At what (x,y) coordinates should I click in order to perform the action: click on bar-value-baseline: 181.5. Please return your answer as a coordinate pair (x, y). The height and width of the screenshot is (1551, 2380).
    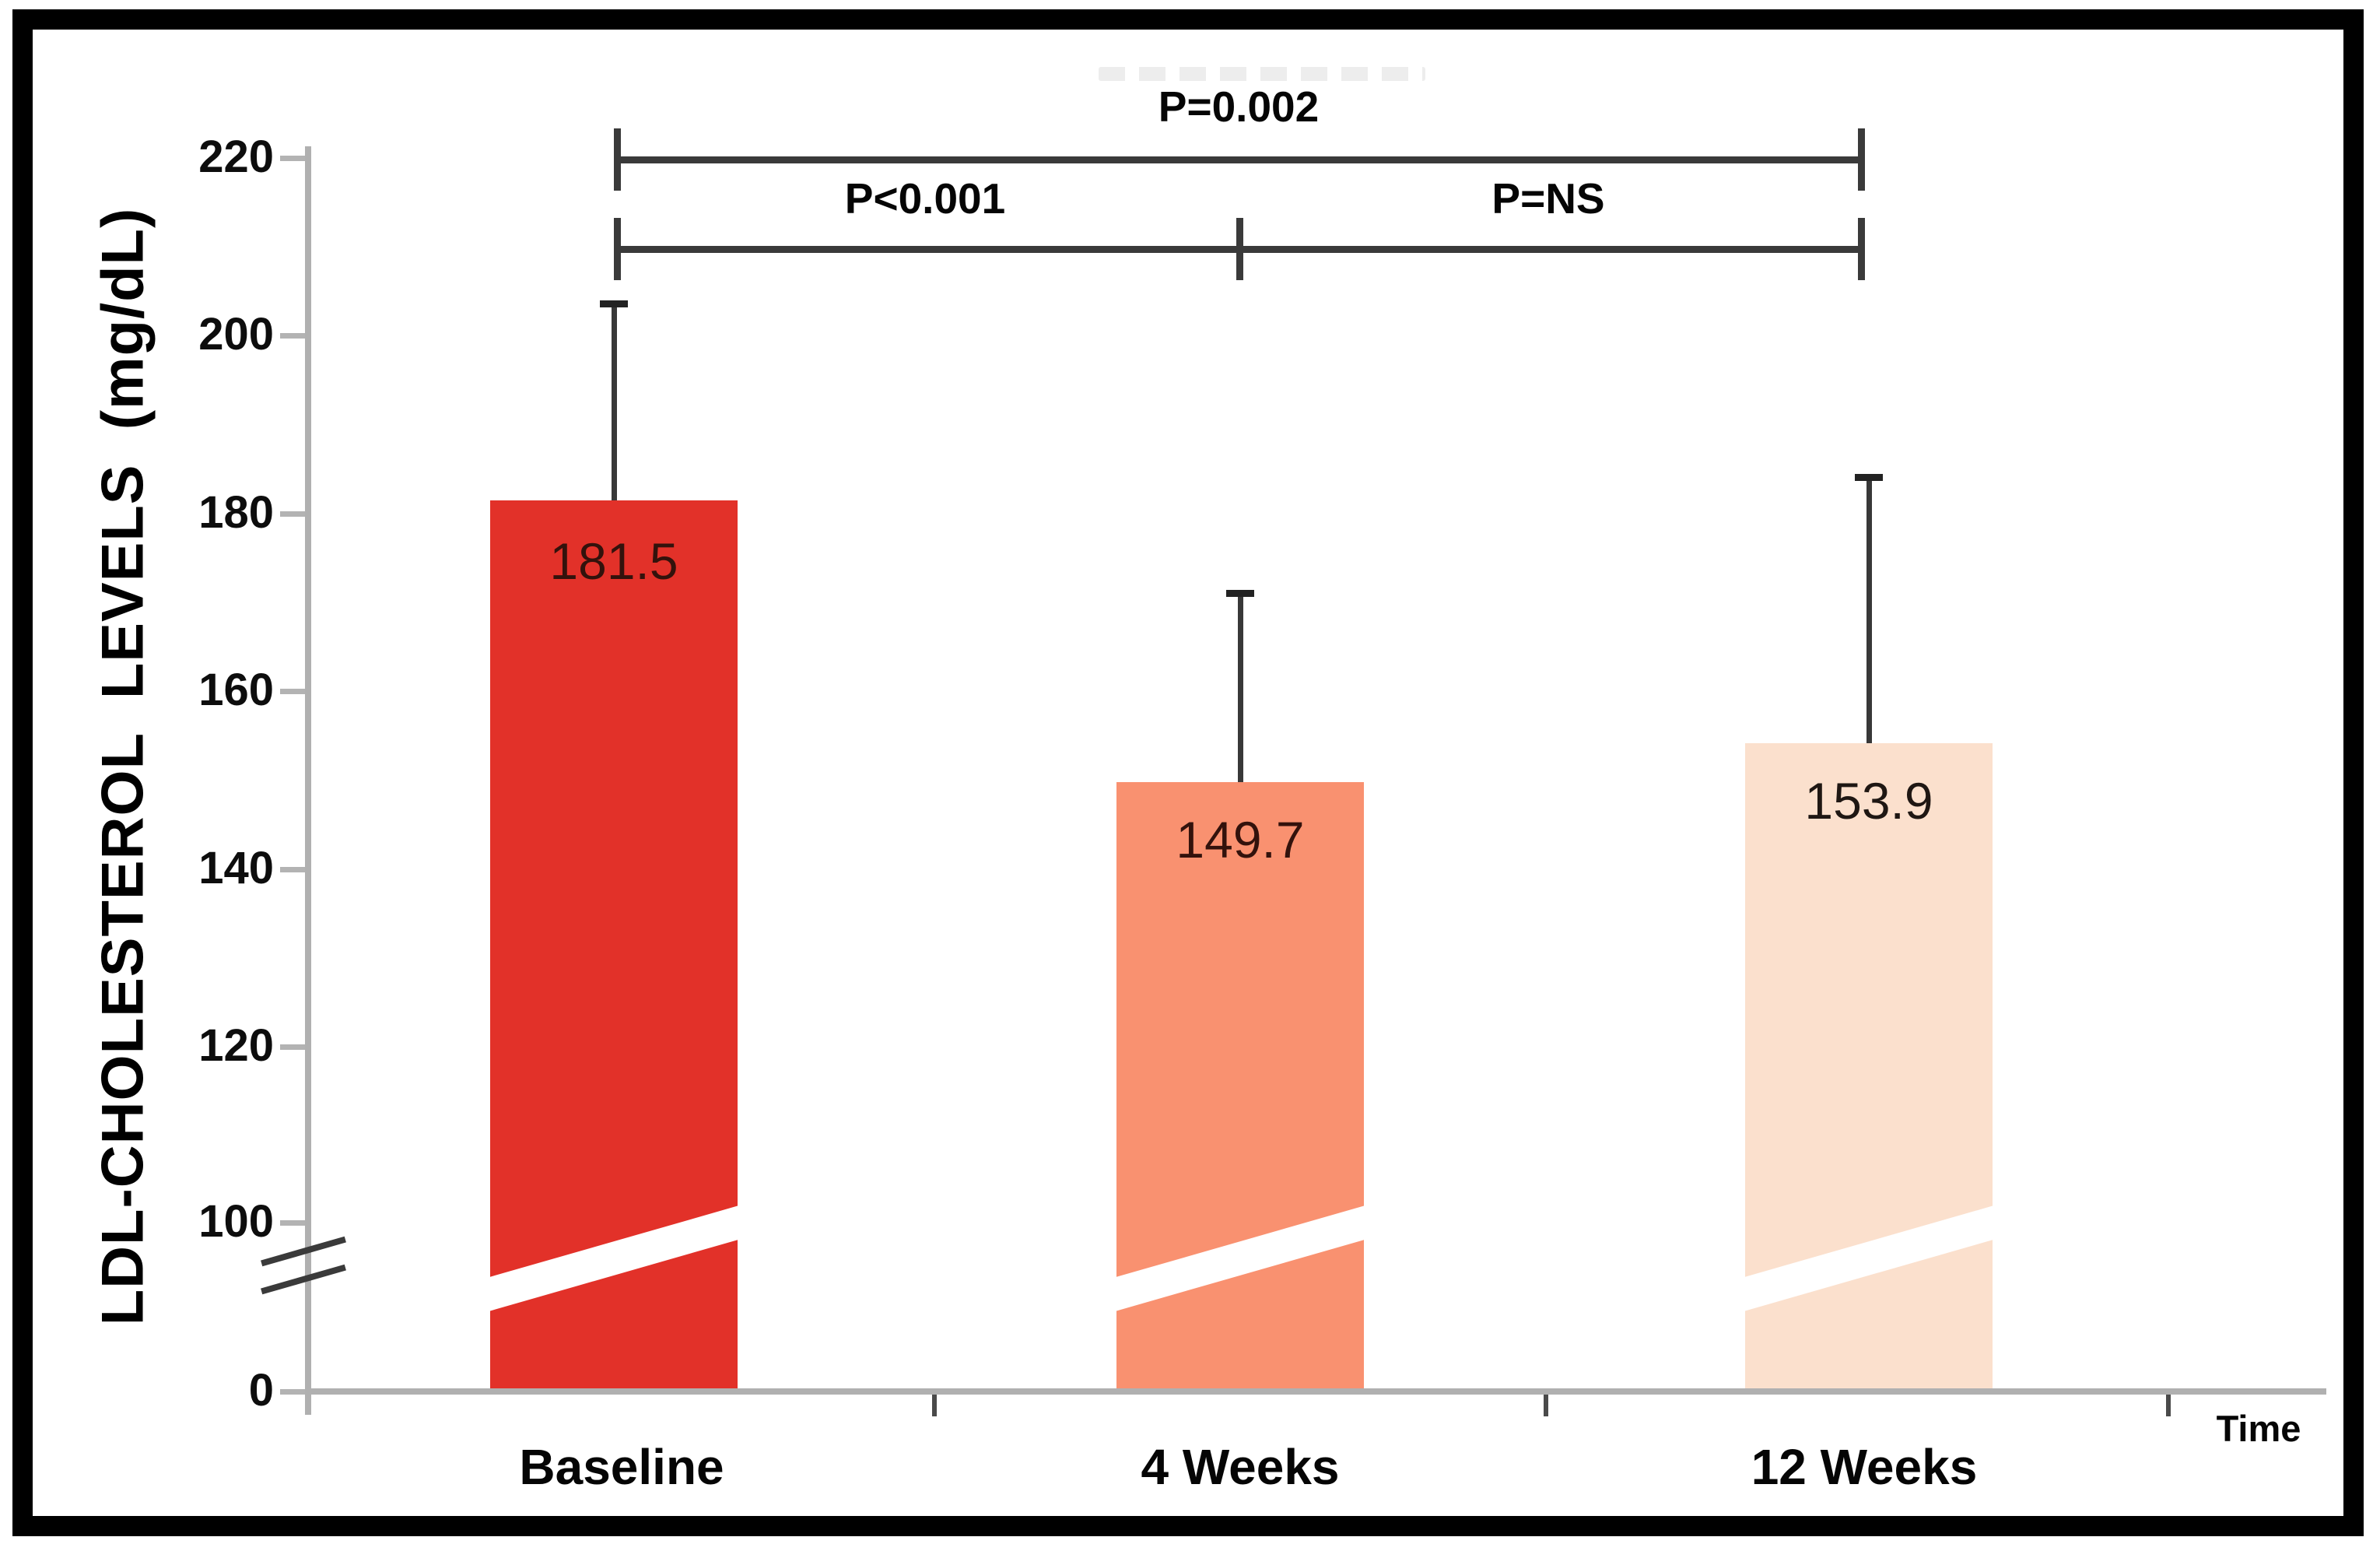
    Looking at the image, I should click on (614, 561).